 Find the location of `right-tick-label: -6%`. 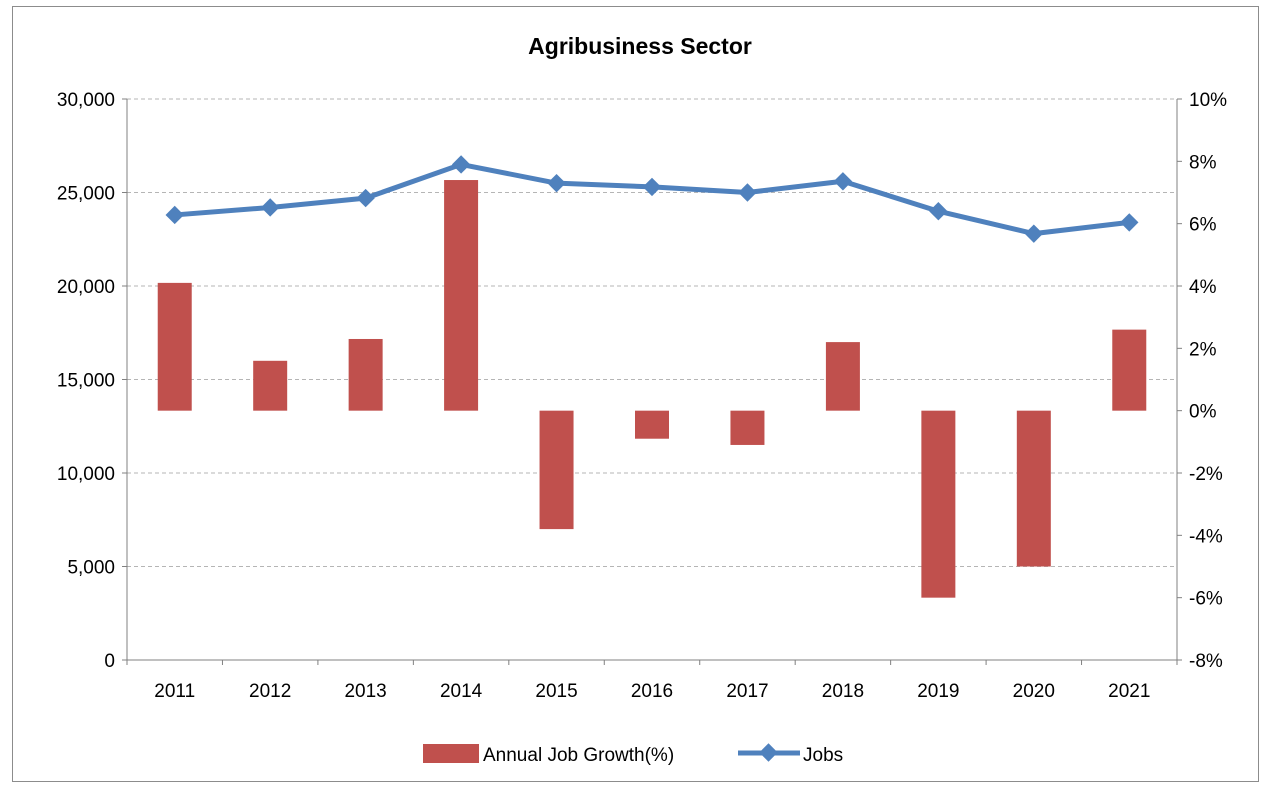

right-tick-label: -6% is located at coordinates (1206, 599).